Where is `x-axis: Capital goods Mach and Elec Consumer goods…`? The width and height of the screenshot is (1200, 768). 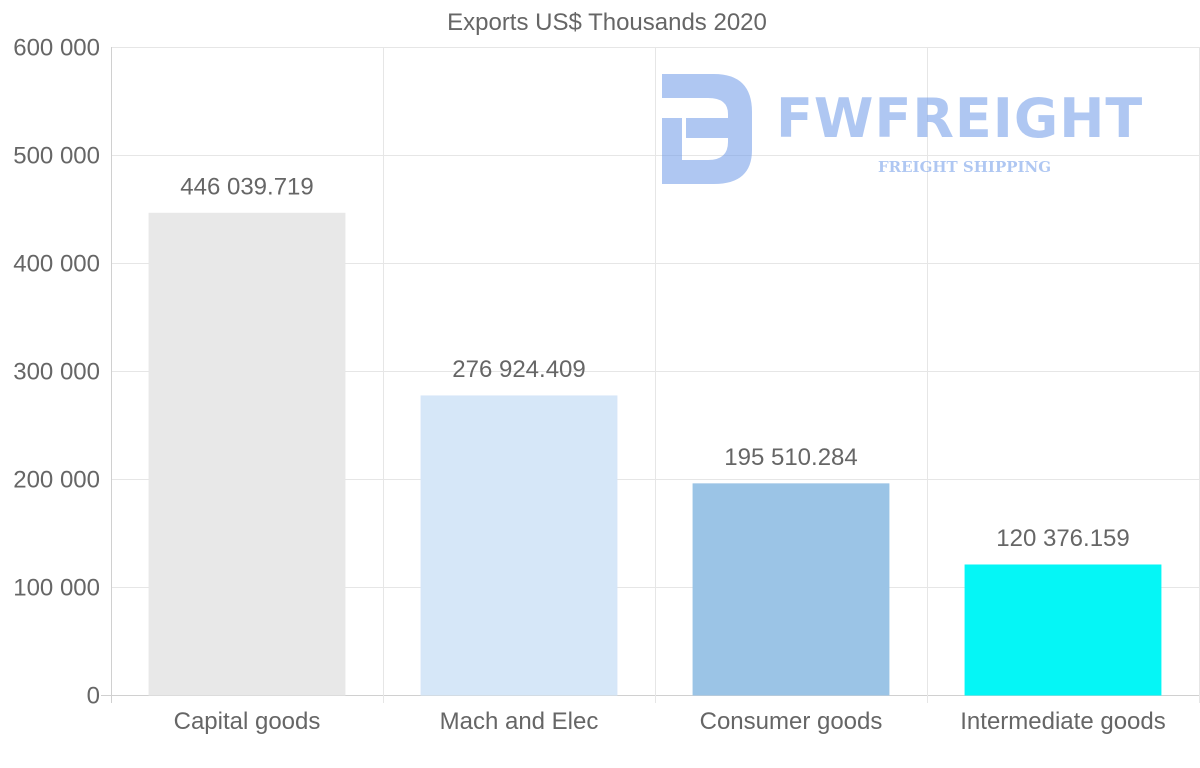 x-axis: Capital goods Mach and Elec Consumer goods… is located at coordinates (670, 721).